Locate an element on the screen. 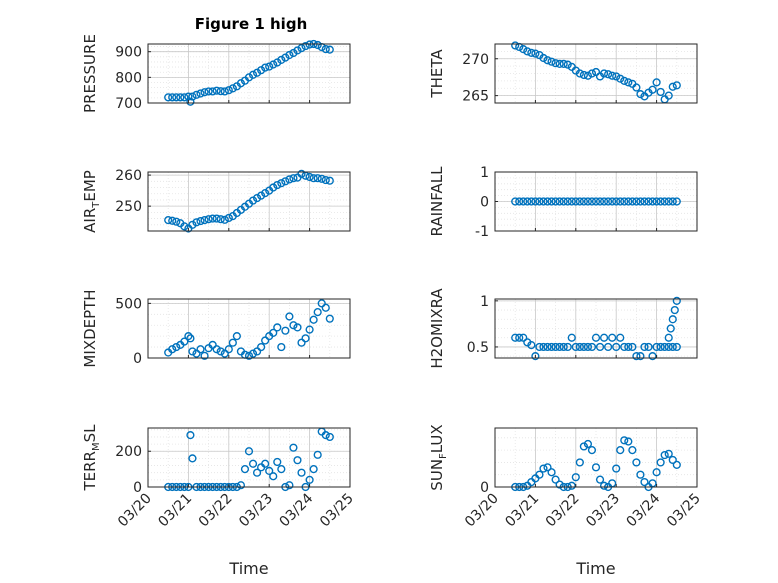  x-tick-label: 03/21 is located at coordinates (522, 511).